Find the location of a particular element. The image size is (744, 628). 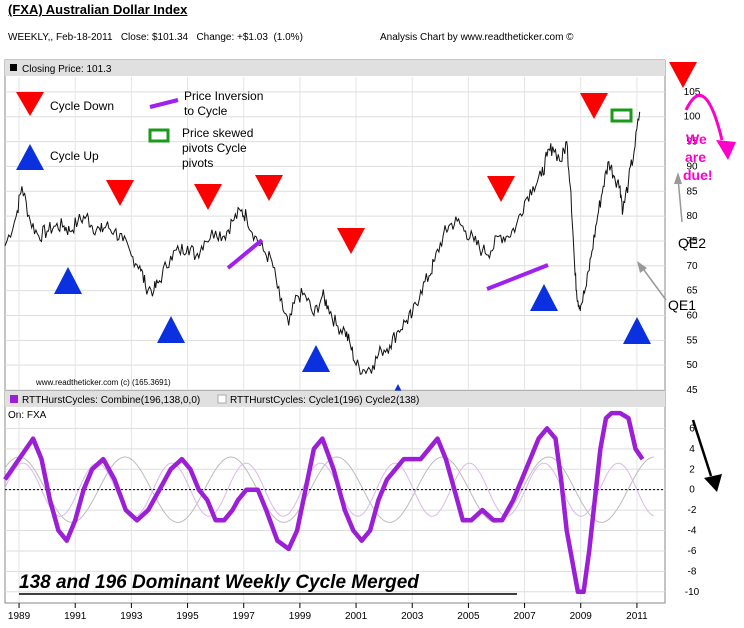

skew-legend-label-2: pivots Cycle is located at coordinates (214, 148).